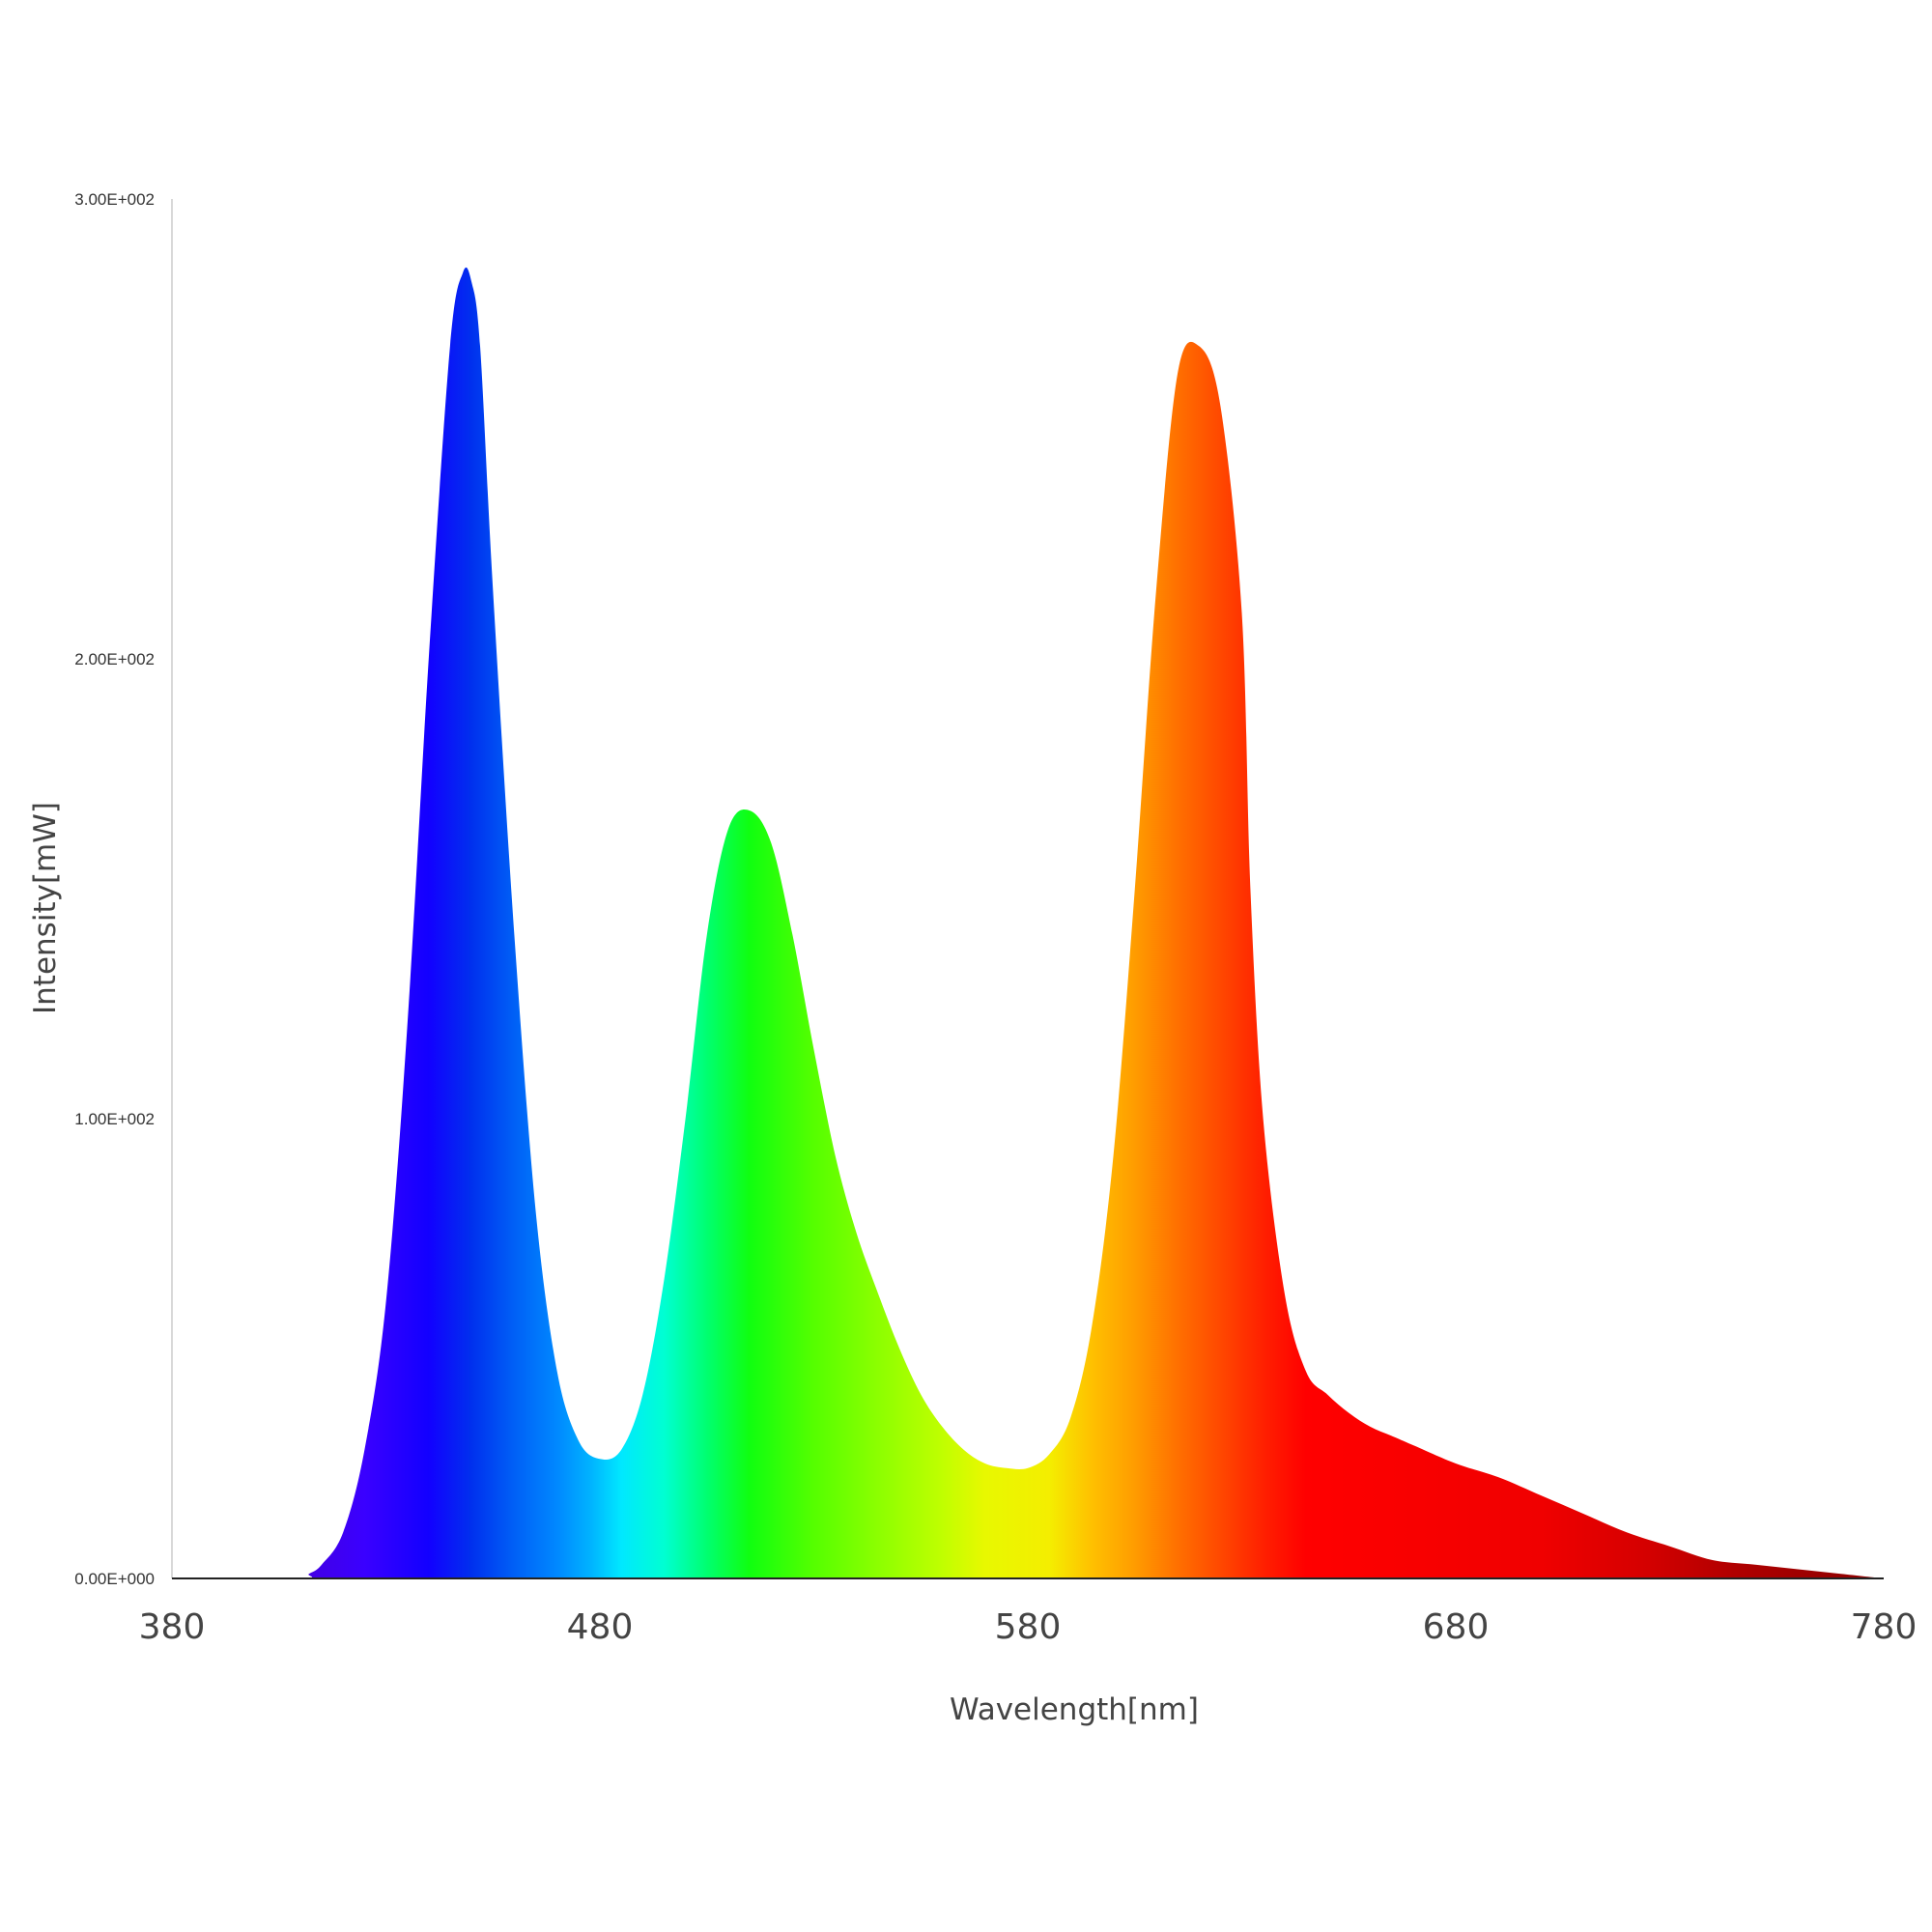  Describe the element at coordinates (1456, 1627) in the screenshot. I see `x-tick-label: 680` at that location.